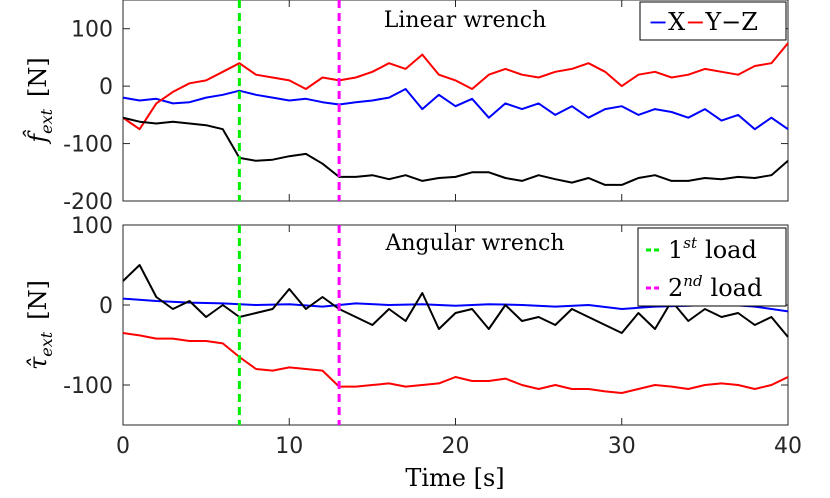  I want to click on svg-text: −X−Y−Z, so click(703, 22).